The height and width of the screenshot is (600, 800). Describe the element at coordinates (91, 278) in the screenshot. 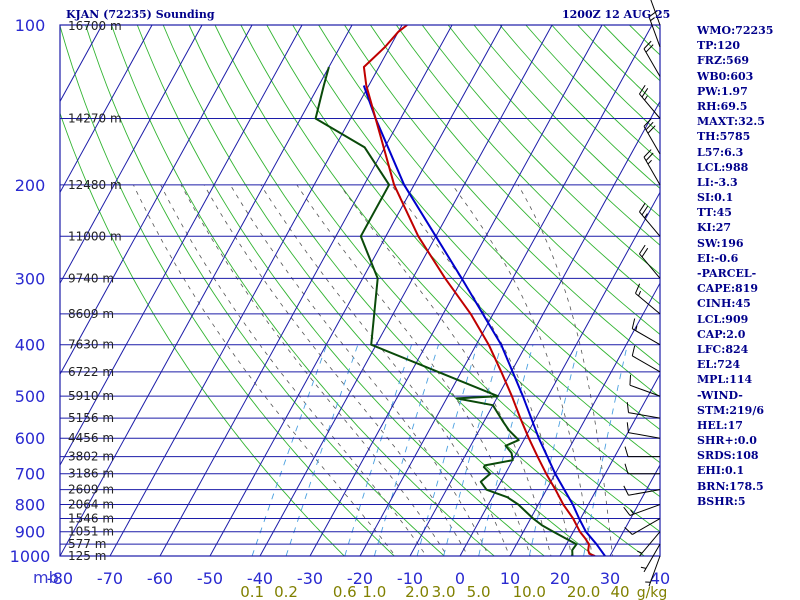

I see `height-label: 9740 m` at that location.